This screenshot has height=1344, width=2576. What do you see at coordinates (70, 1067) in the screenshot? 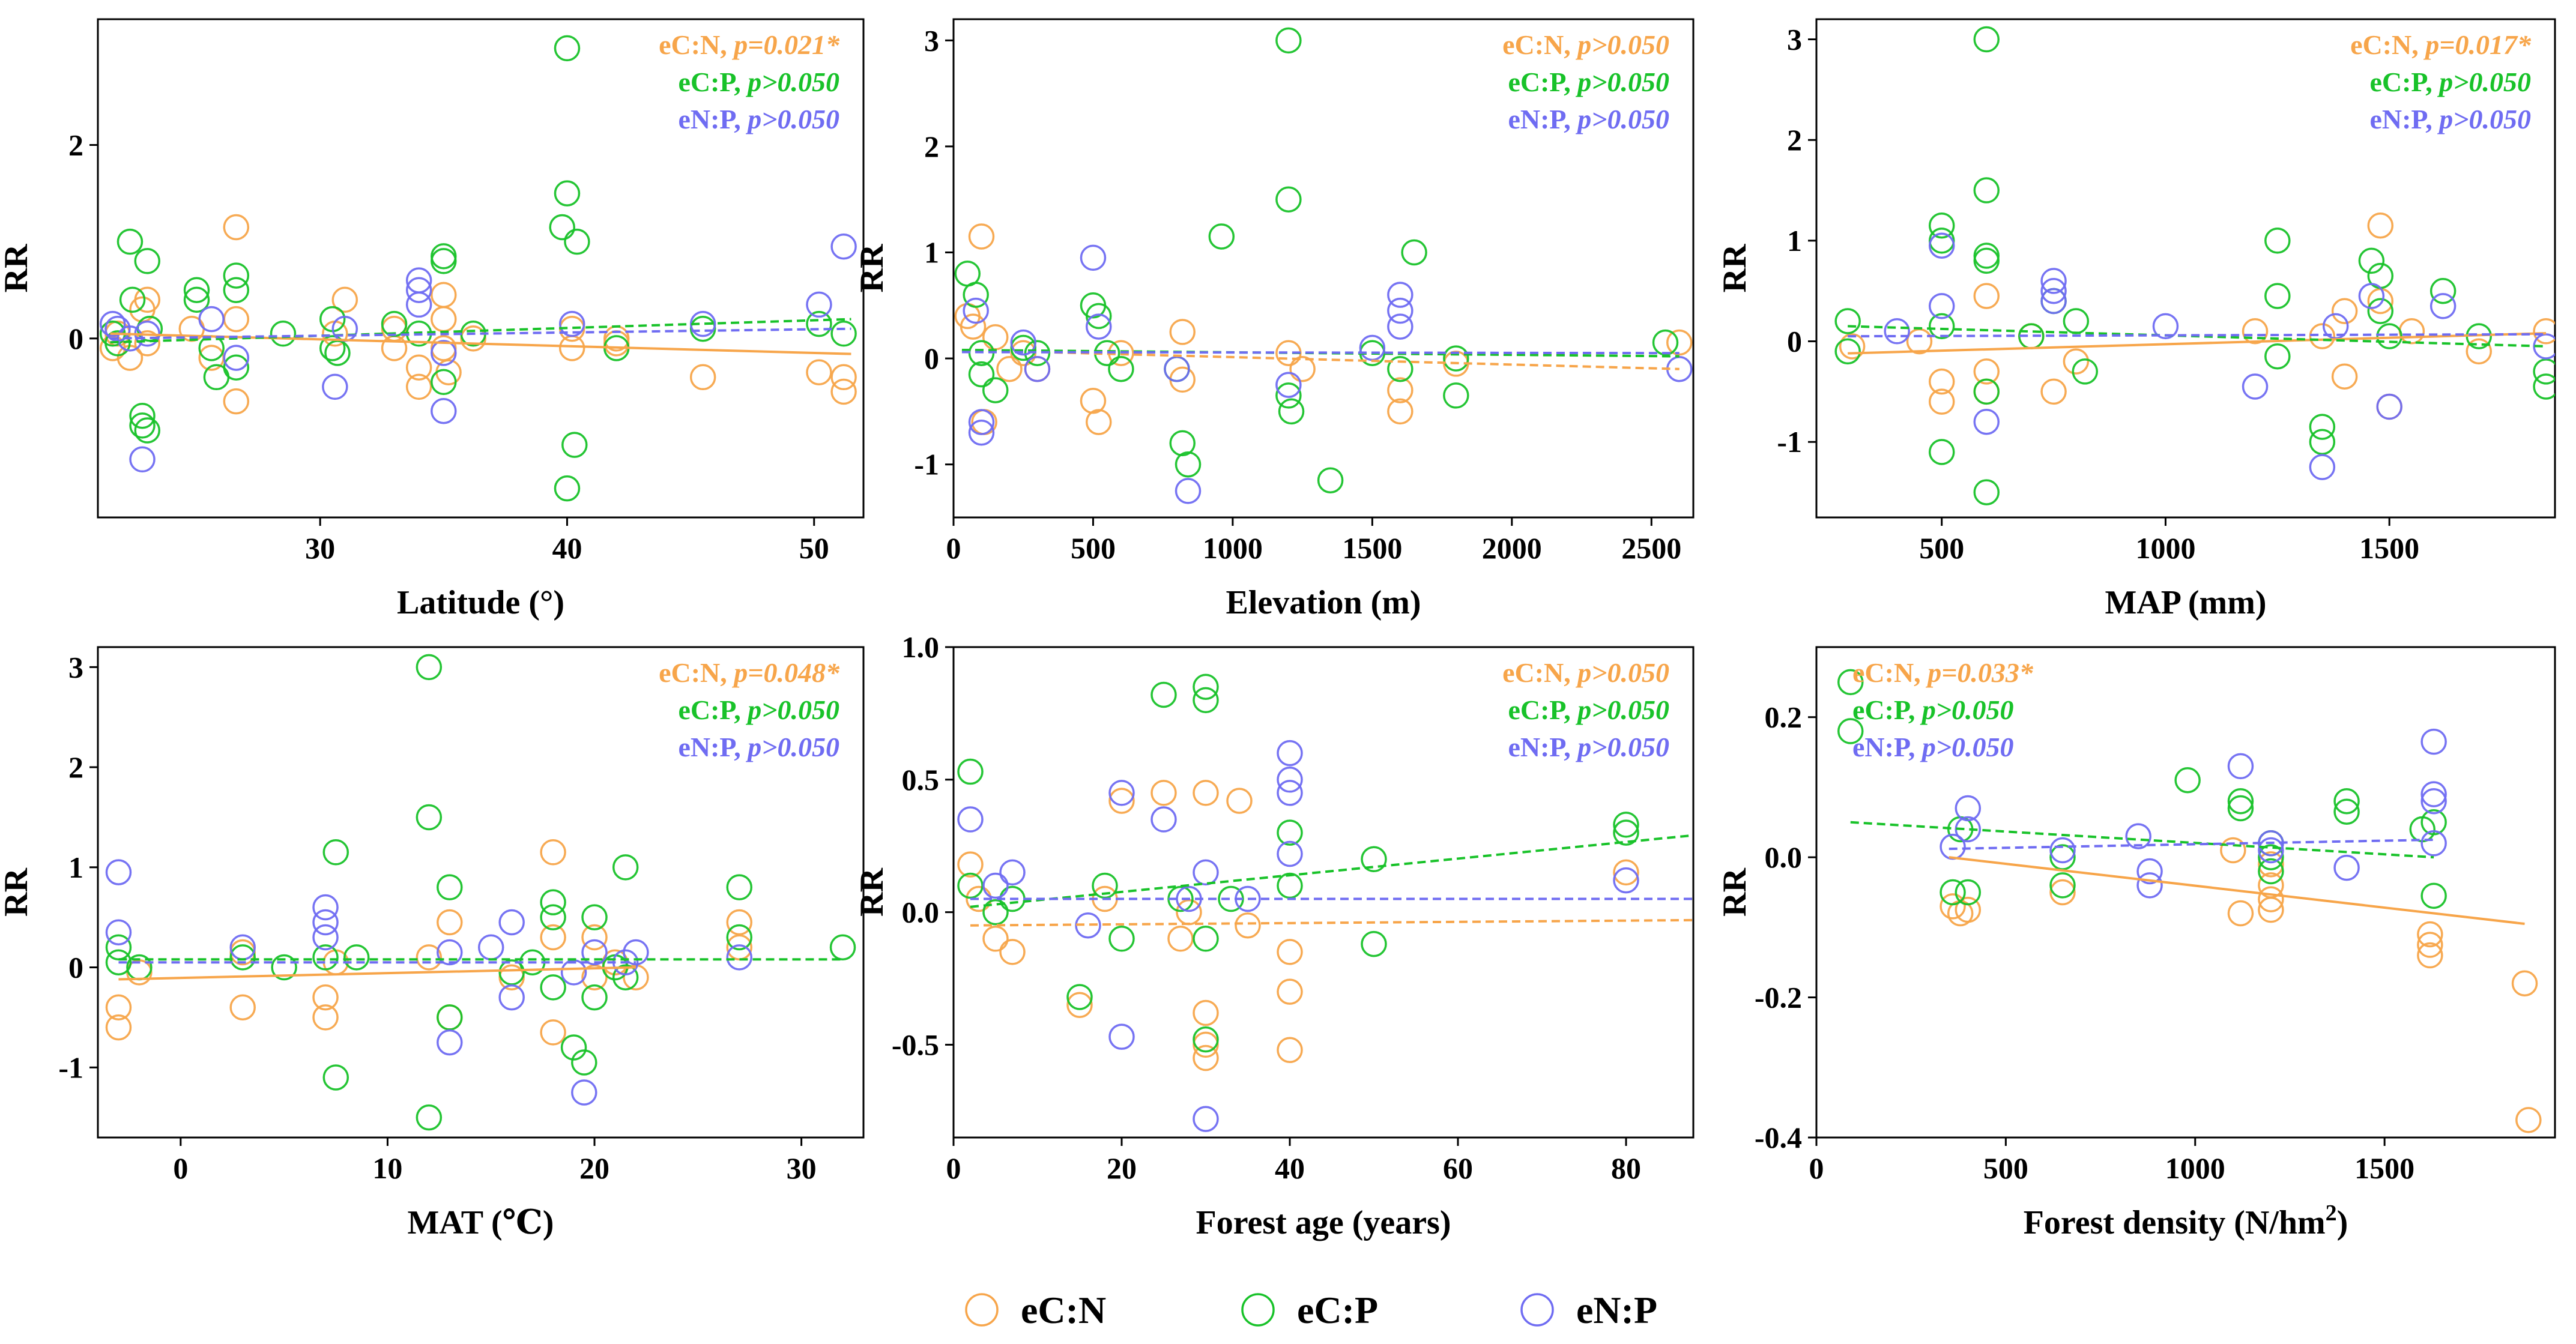
I see `y-tick-label: -1` at bounding box center [70, 1067].